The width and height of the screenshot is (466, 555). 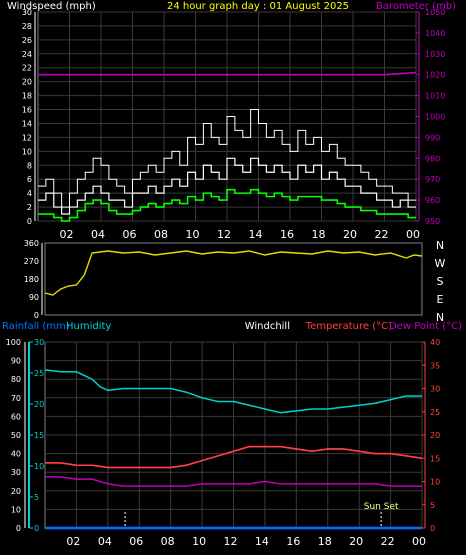 I want to click on wind-x-tick-label: 00, so click(x=413, y=234).